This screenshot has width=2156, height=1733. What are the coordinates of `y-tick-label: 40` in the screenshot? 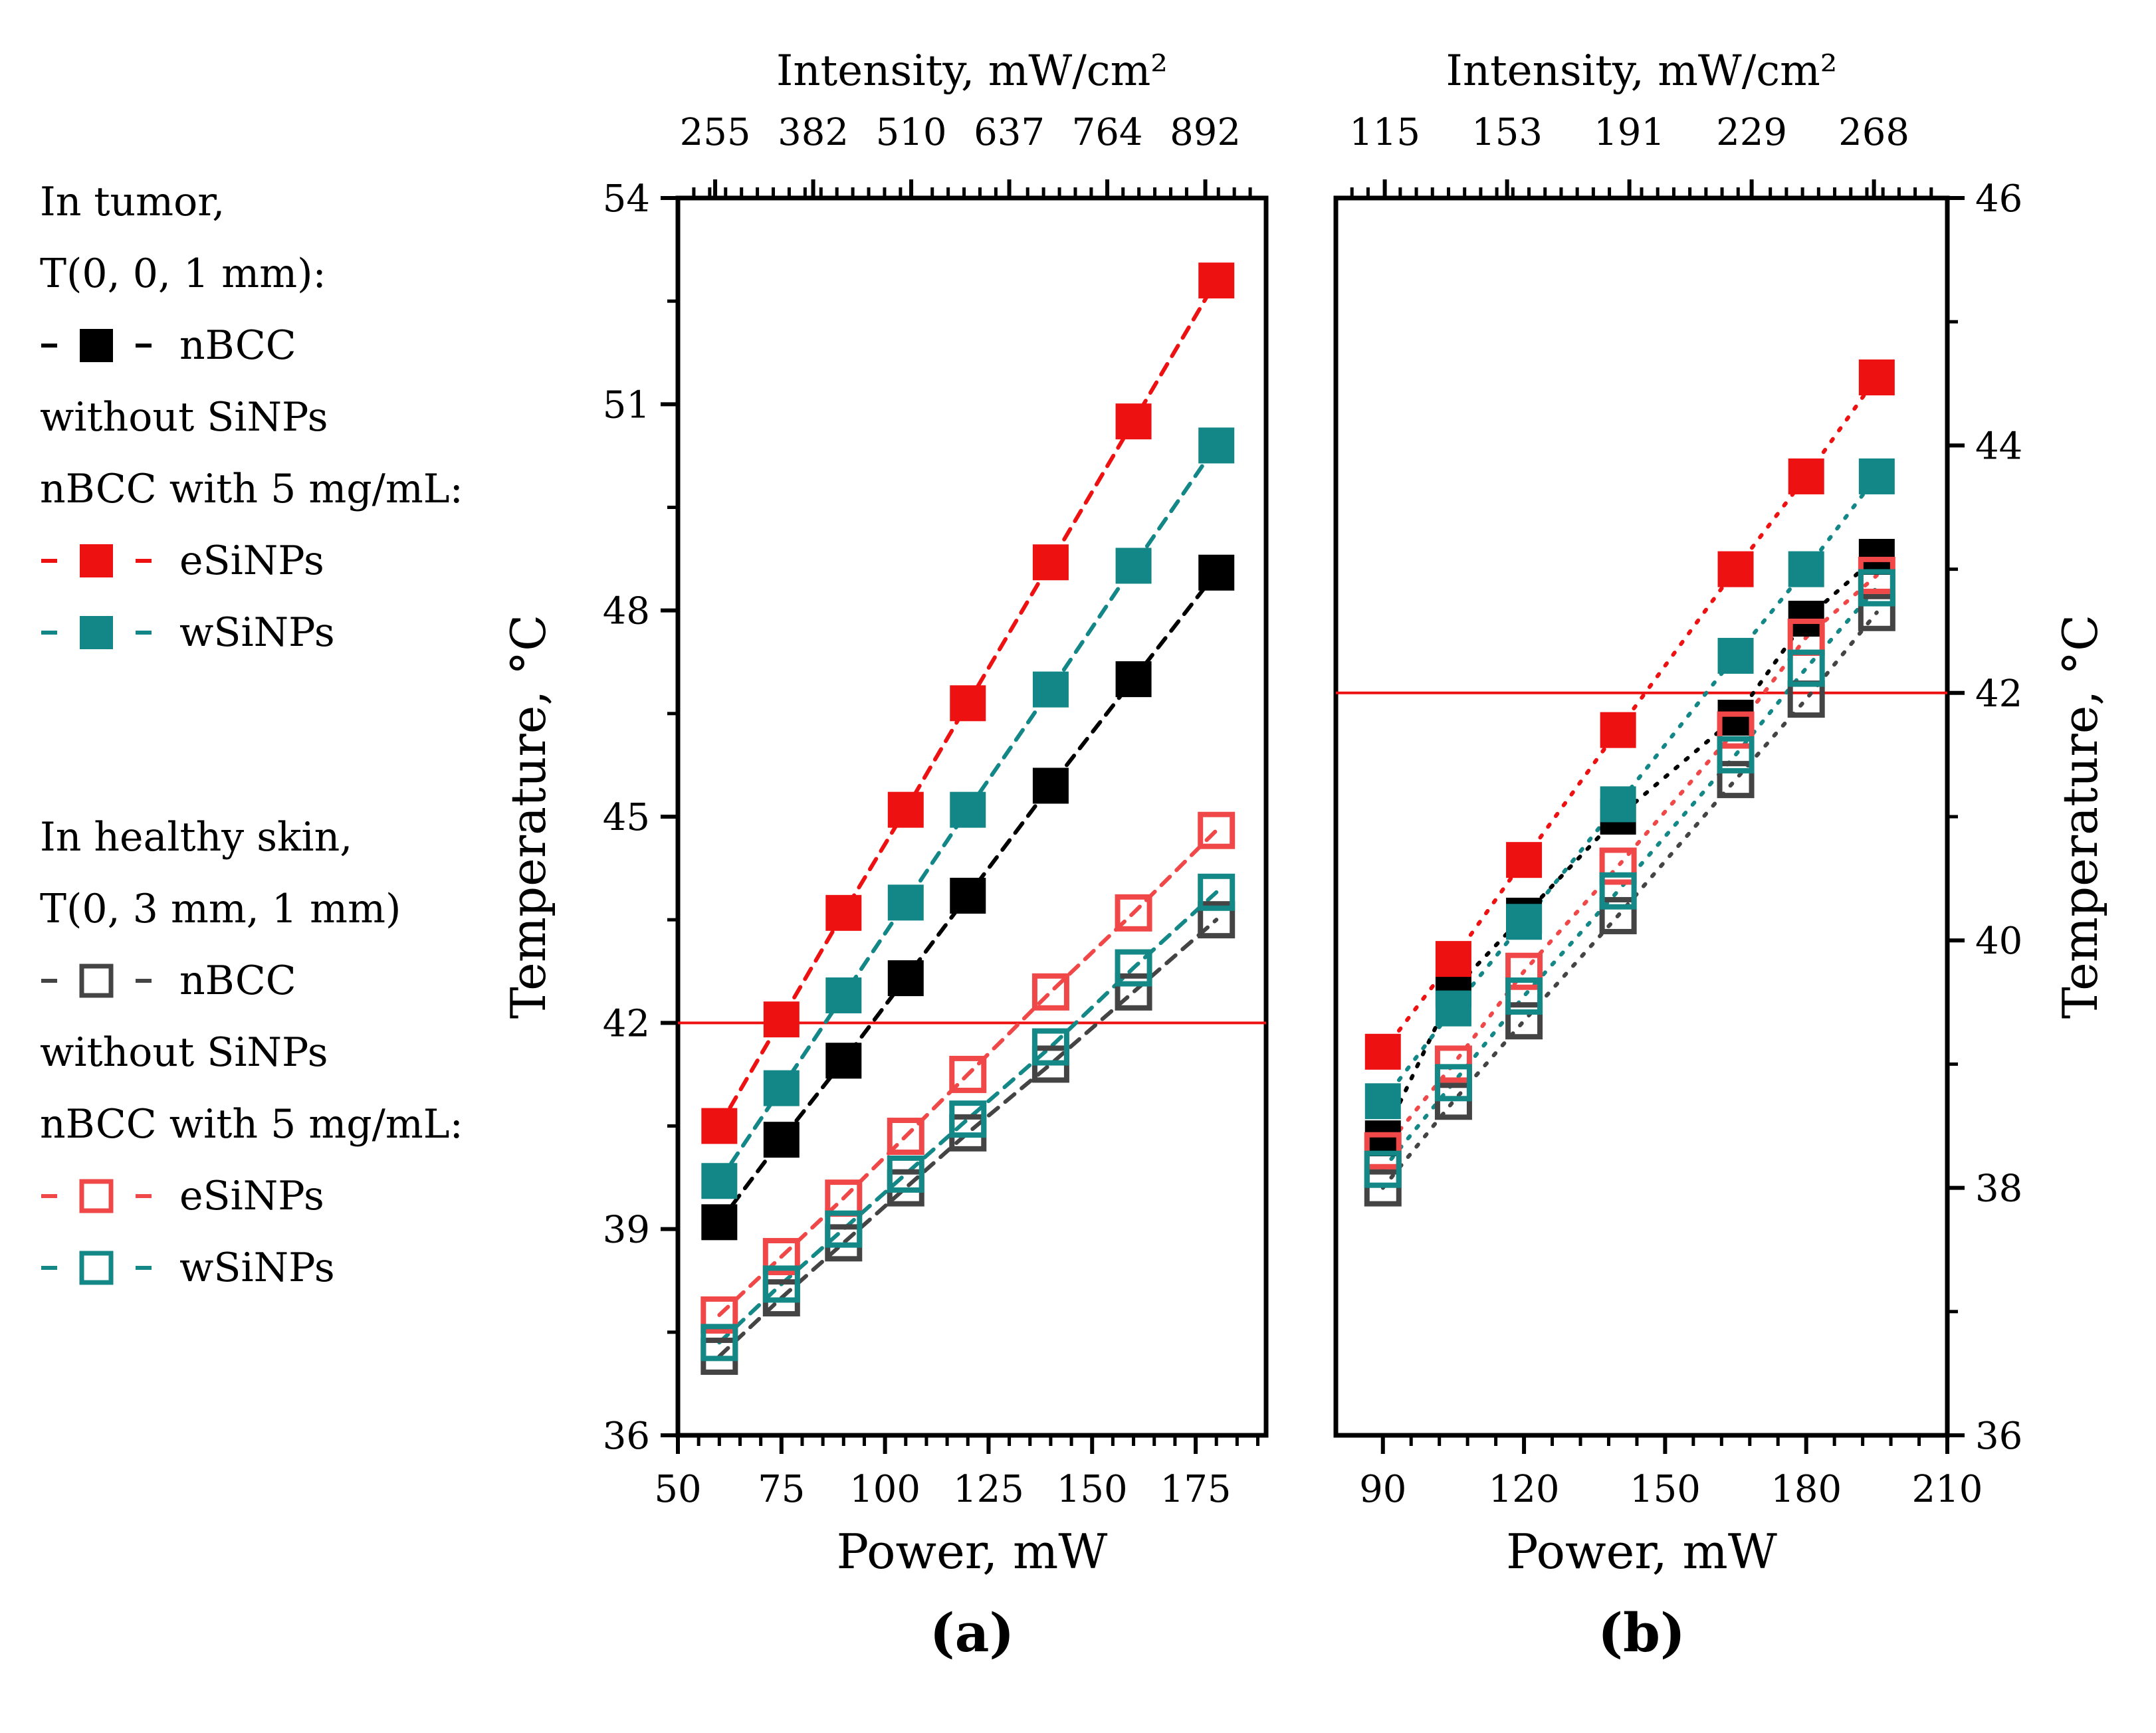 It's located at (1998, 941).